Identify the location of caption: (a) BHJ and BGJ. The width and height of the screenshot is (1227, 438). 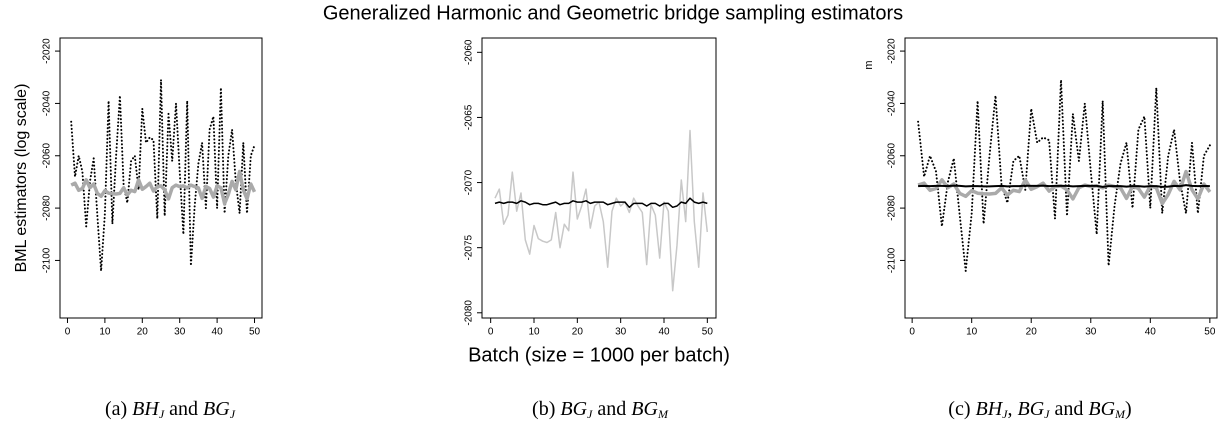
(170, 409).